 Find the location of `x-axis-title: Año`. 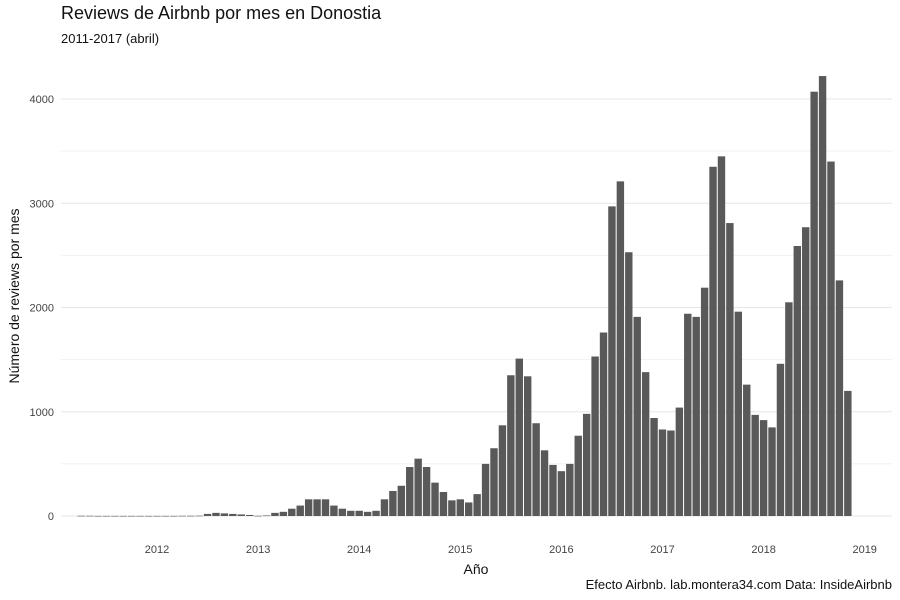

x-axis-title: Año is located at coordinates (476, 569).